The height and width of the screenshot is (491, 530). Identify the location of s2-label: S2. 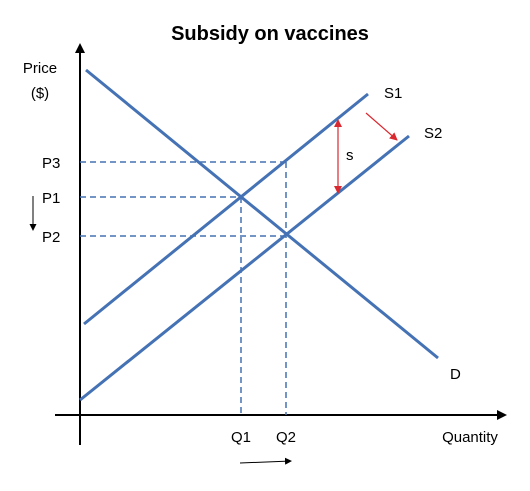
(433, 133).